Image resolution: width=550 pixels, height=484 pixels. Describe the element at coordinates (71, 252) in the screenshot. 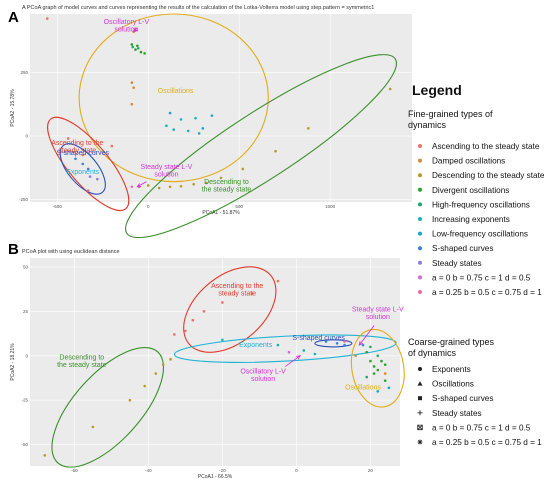

I see `chart-title: PCoA plot with using euclidean distance` at that location.